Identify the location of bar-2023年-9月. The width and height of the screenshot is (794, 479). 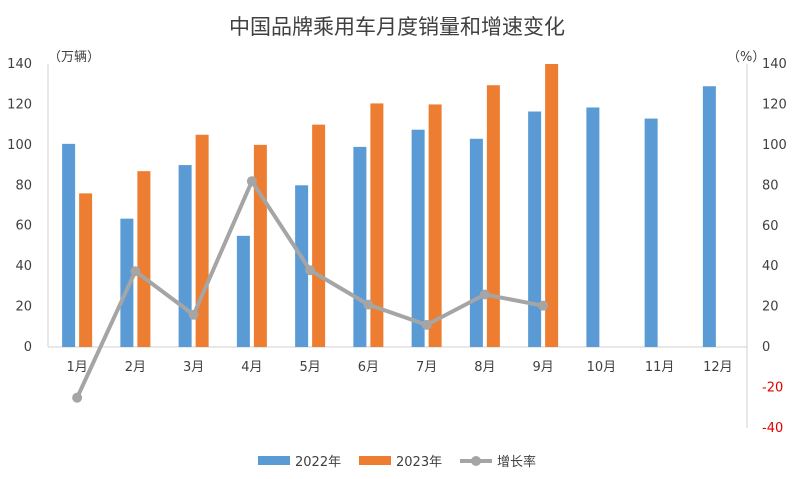
(552, 205).